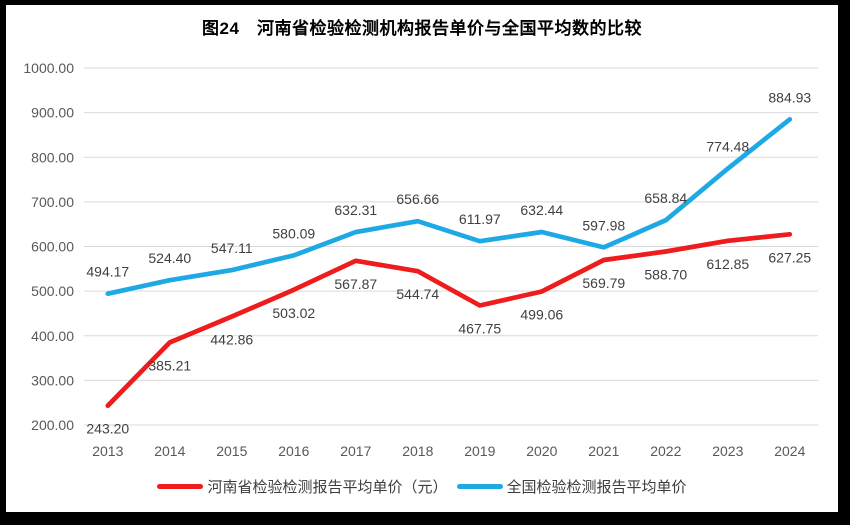 The image size is (850, 525). What do you see at coordinates (665, 198) in the screenshot?
I see `svg-text: 658.84` at bounding box center [665, 198].